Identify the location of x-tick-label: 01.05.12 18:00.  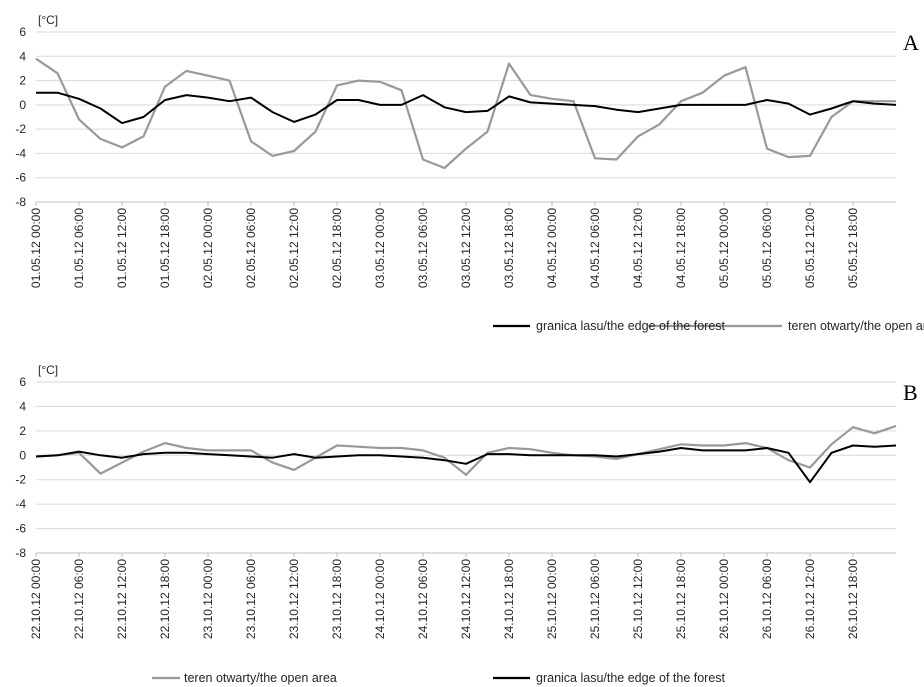
(165, 248).